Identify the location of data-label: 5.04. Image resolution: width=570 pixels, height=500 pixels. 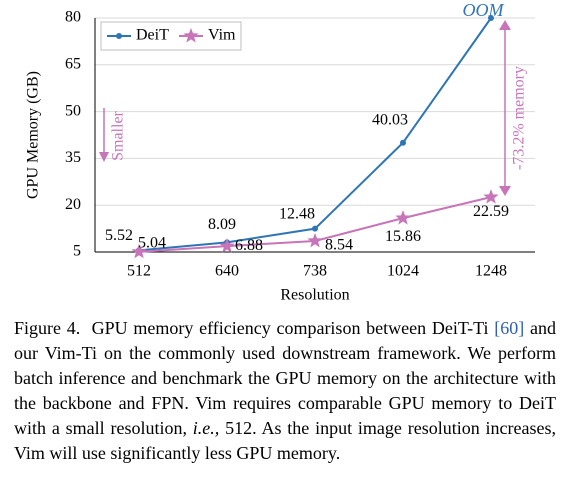
(152, 243).